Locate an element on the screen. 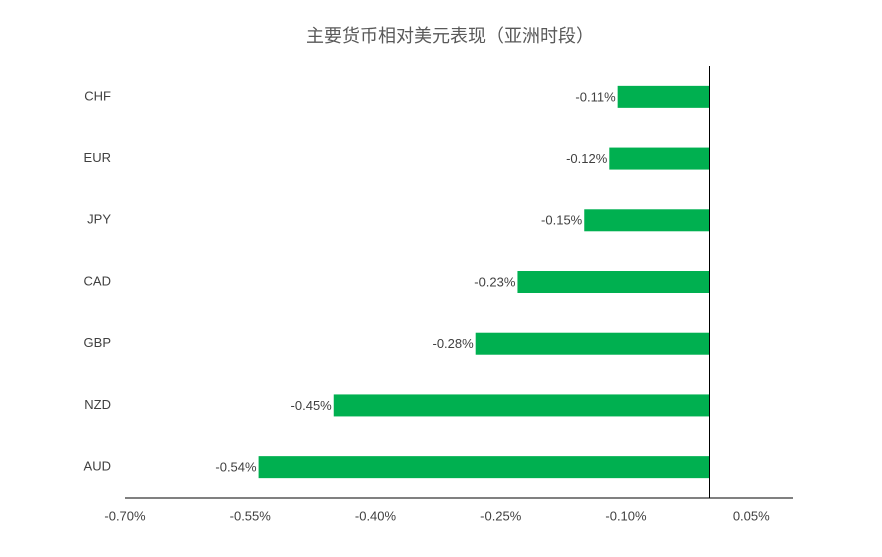 This screenshot has height=557, width=882. y-tick-label: GBP is located at coordinates (97, 342).